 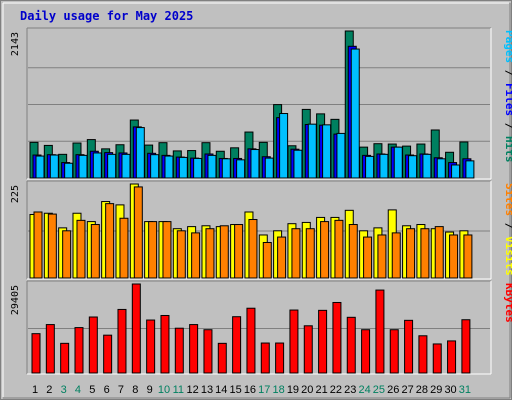 I want to click on axis-max-label: 29405, so click(x=15, y=300).